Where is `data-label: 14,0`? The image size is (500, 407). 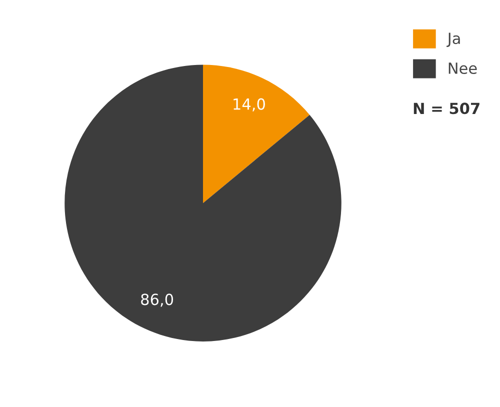 data-label: 14,0 is located at coordinates (249, 105).